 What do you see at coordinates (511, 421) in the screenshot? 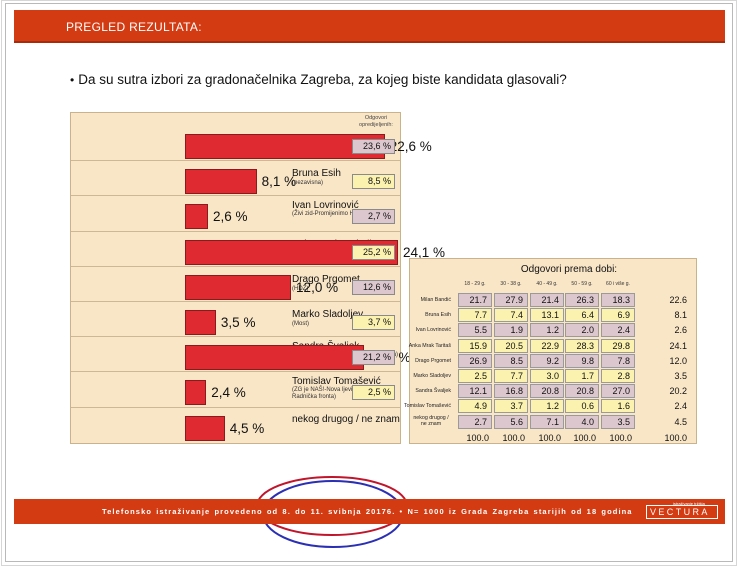
I see `table-cell: 5.6` at bounding box center [511, 421].